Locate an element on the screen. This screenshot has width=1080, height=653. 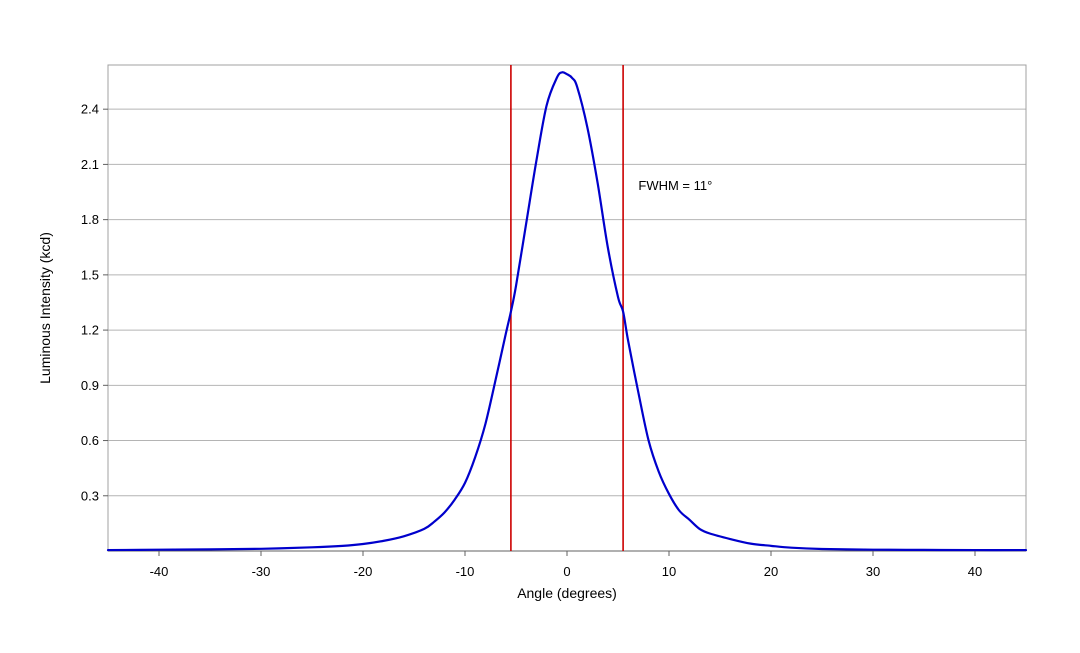
y-tick-label: 2.4 is located at coordinates (90, 109).